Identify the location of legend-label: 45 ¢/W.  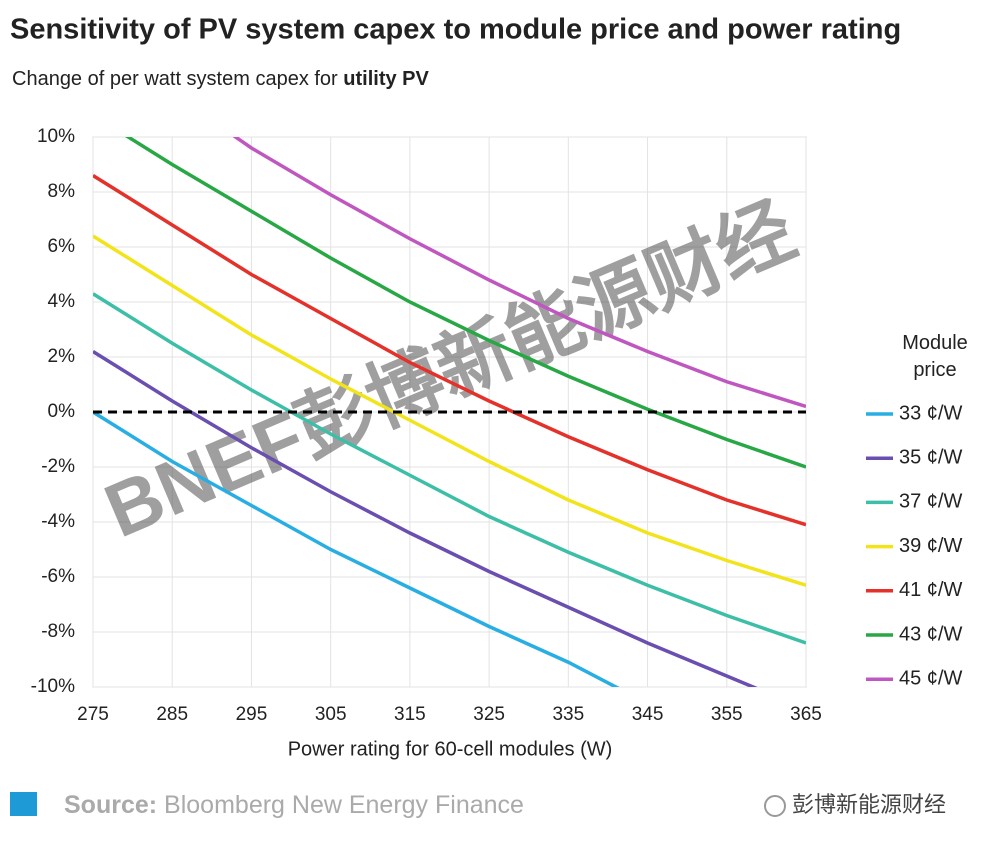
(930, 678).